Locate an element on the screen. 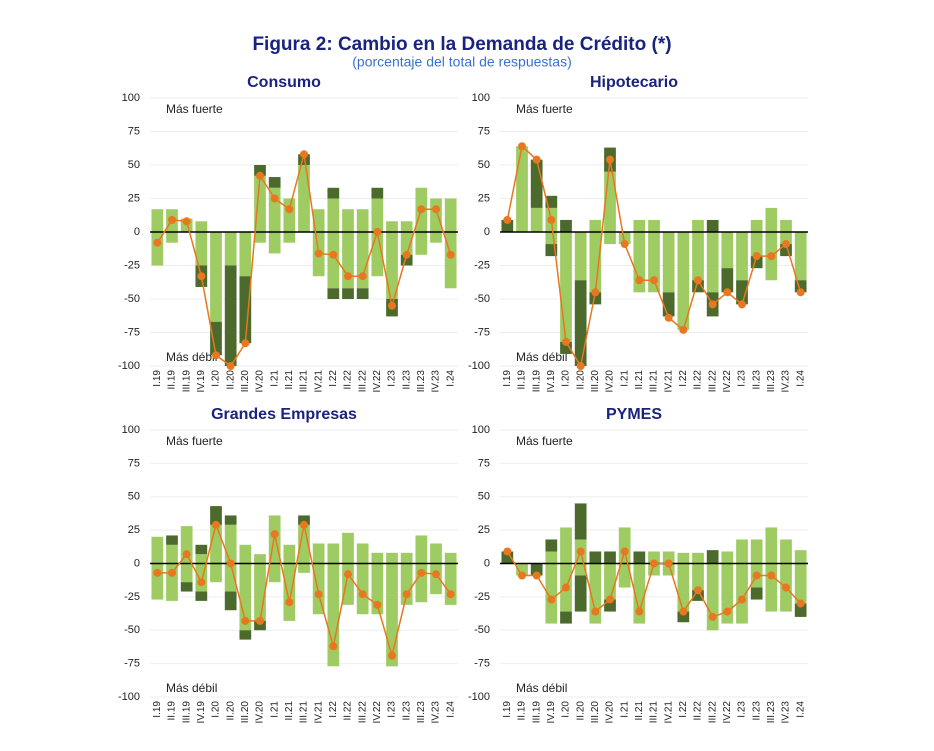  x-tick-label: II.20 is located at coordinates (230, 711).